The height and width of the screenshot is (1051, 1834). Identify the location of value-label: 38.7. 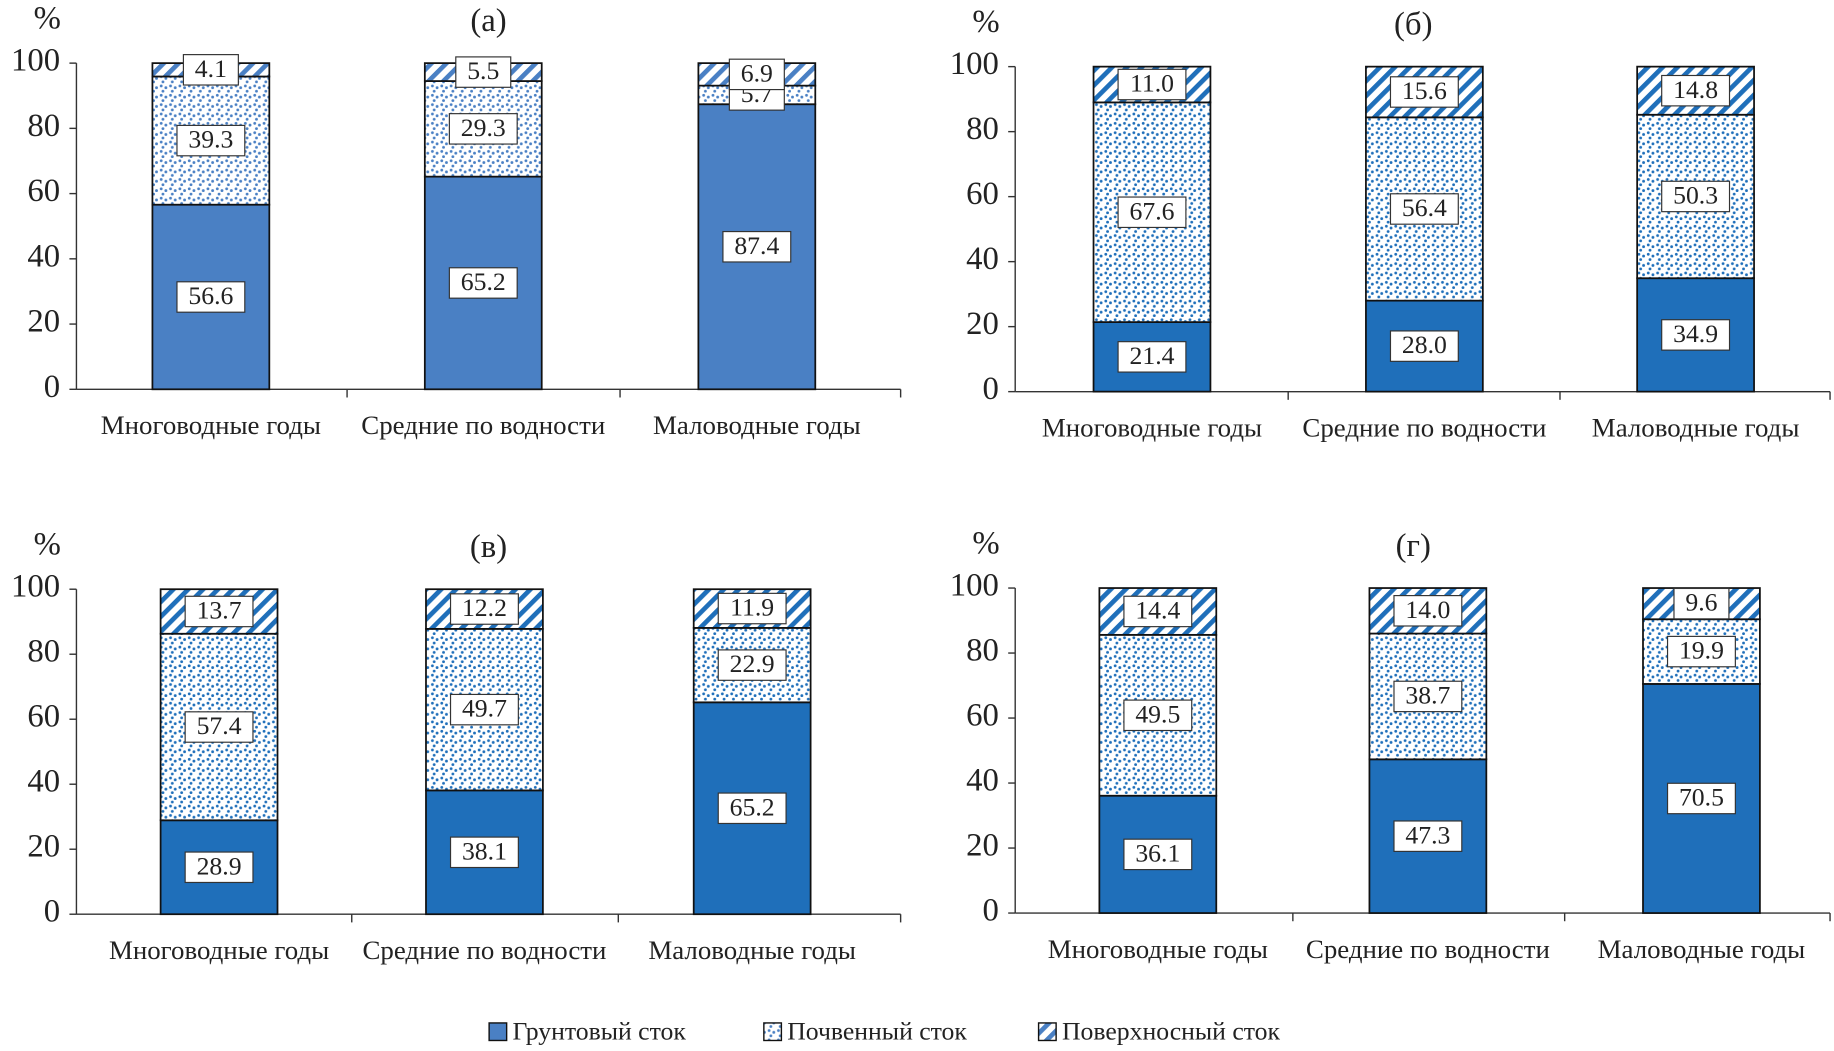
(1427, 695).